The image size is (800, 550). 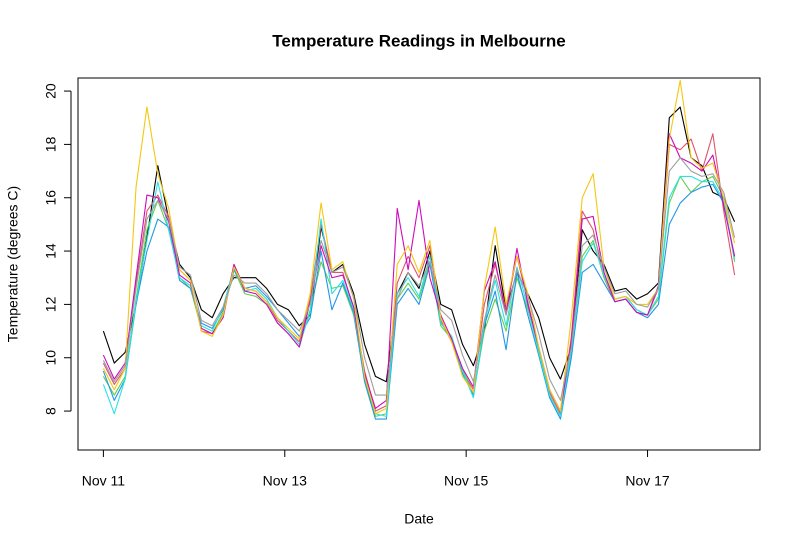 What do you see at coordinates (51, 91) in the screenshot?
I see `y-tick-label: 20` at bounding box center [51, 91].